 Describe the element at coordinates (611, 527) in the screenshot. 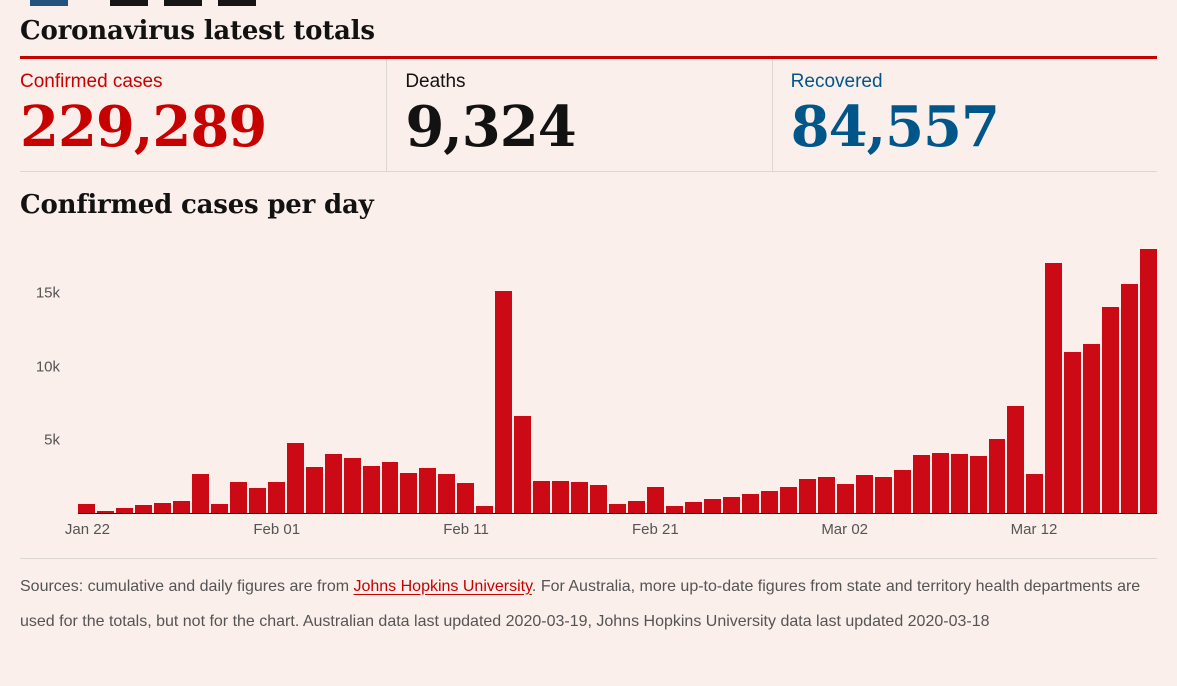

I see `x-axis-labels: Jan 22 Feb 01 Feb 11 Feb 21 Mar 02 Mar 12` at that location.